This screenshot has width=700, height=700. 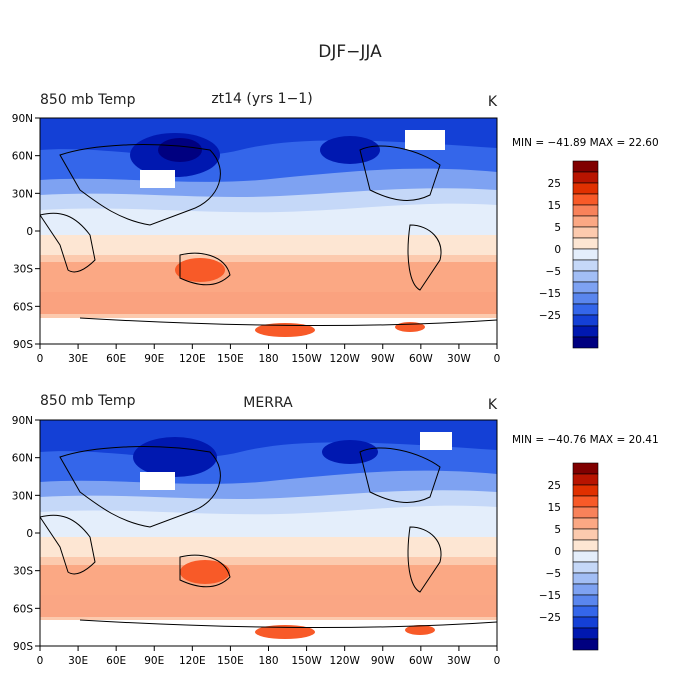 What do you see at coordinates (557, 228) in the screenshot?
I see `colorbar-label: 5` at bounding box center [557, 228].